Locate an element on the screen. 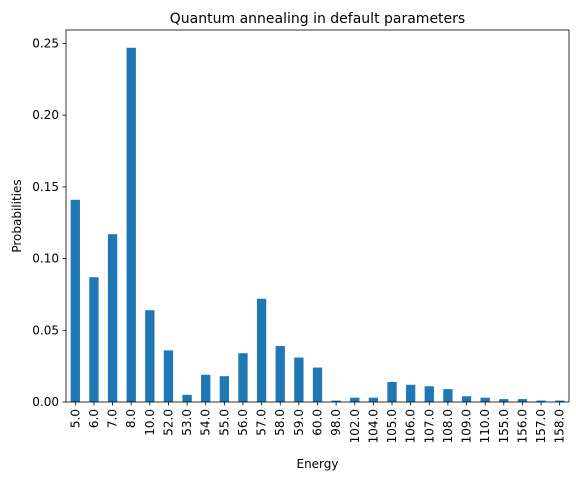  x-tick-label: 58.0 is located at coordinates (280, 422).